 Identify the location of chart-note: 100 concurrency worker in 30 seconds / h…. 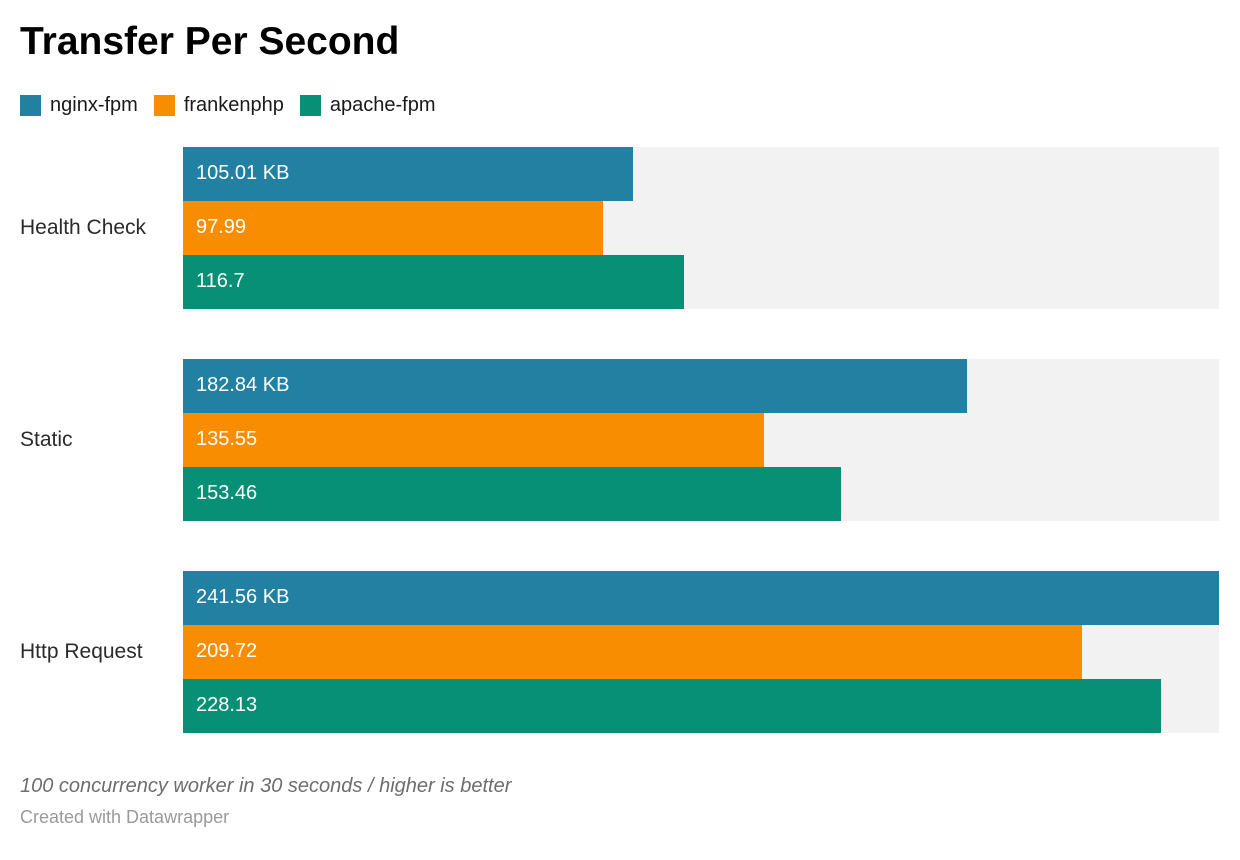
(266, 785).